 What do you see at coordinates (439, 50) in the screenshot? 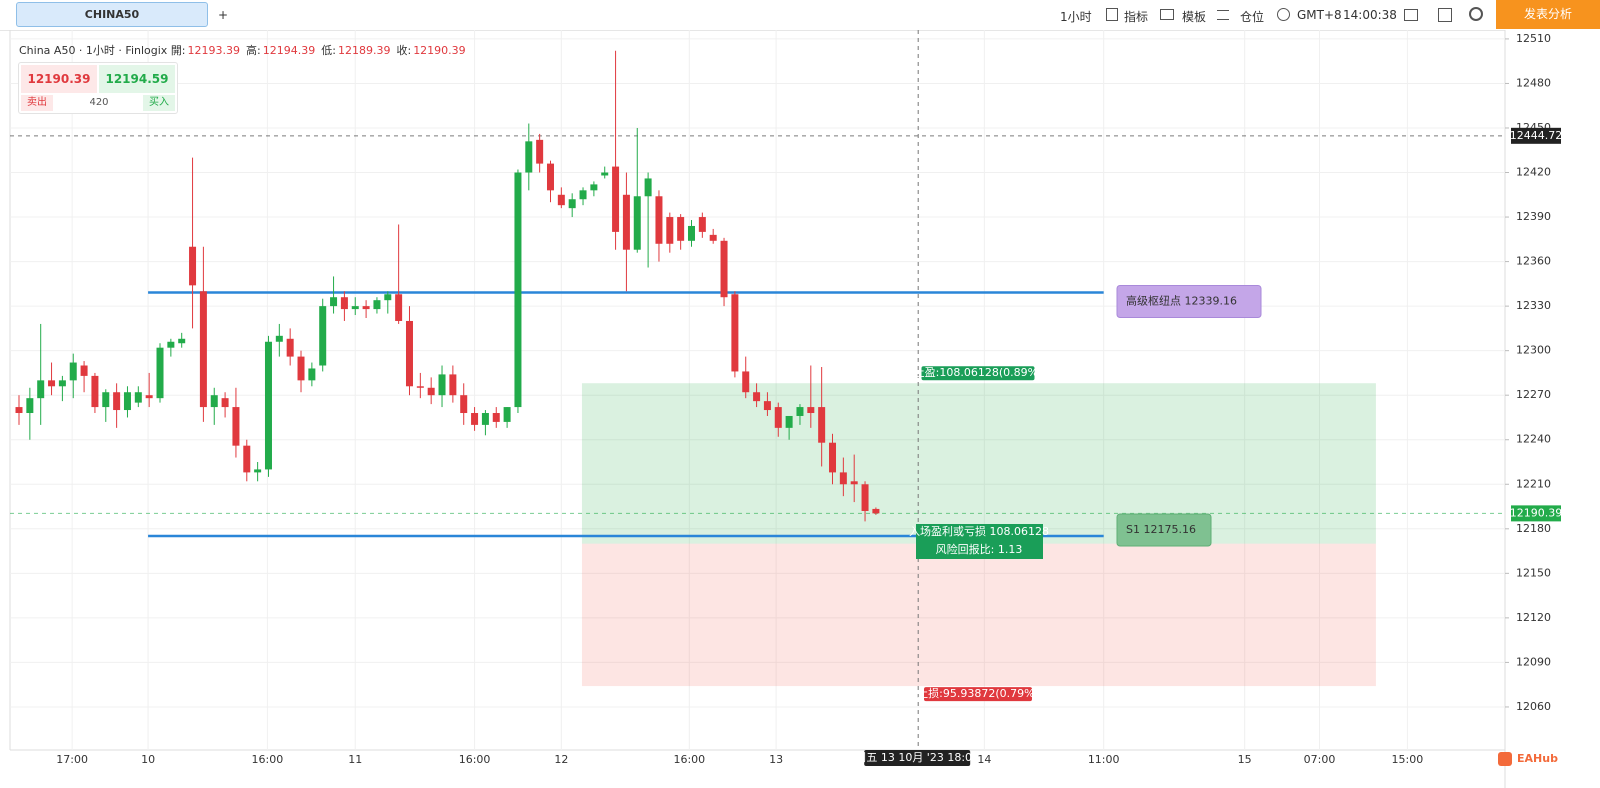
I see `value: 12190.39` at bounding box center [439, 50].